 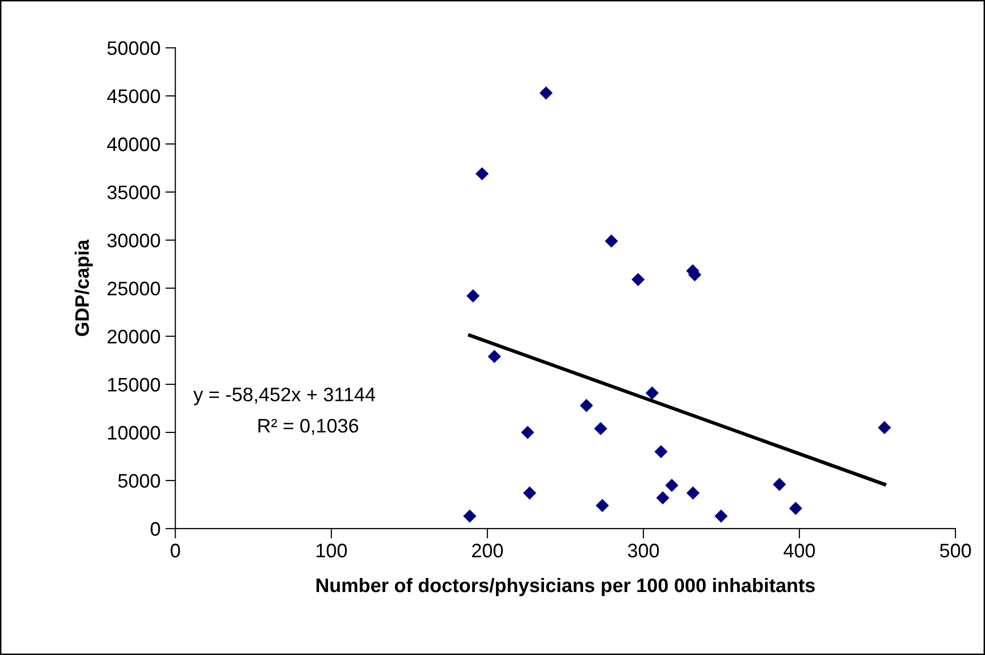 I want to click on y-tick-label: 35000, so click(x=133, y=193).